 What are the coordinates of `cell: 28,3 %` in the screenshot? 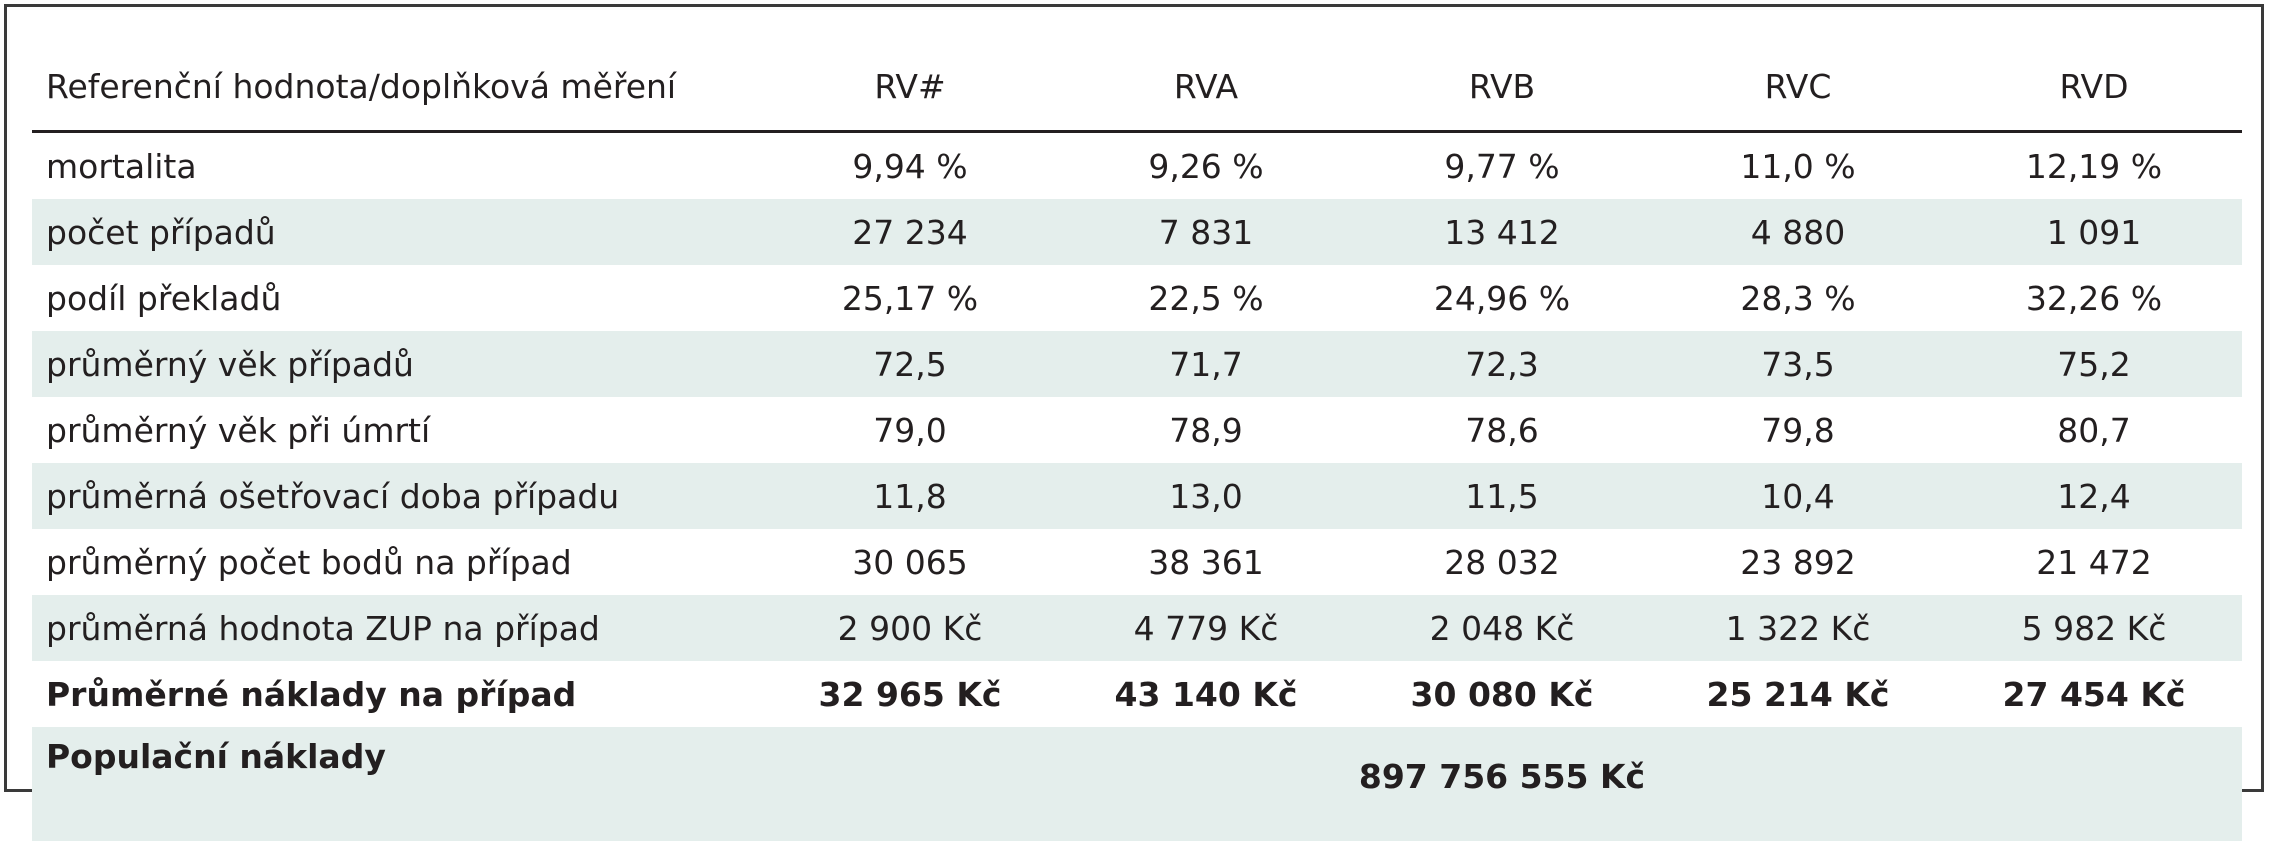 It's located at (1798, 298).